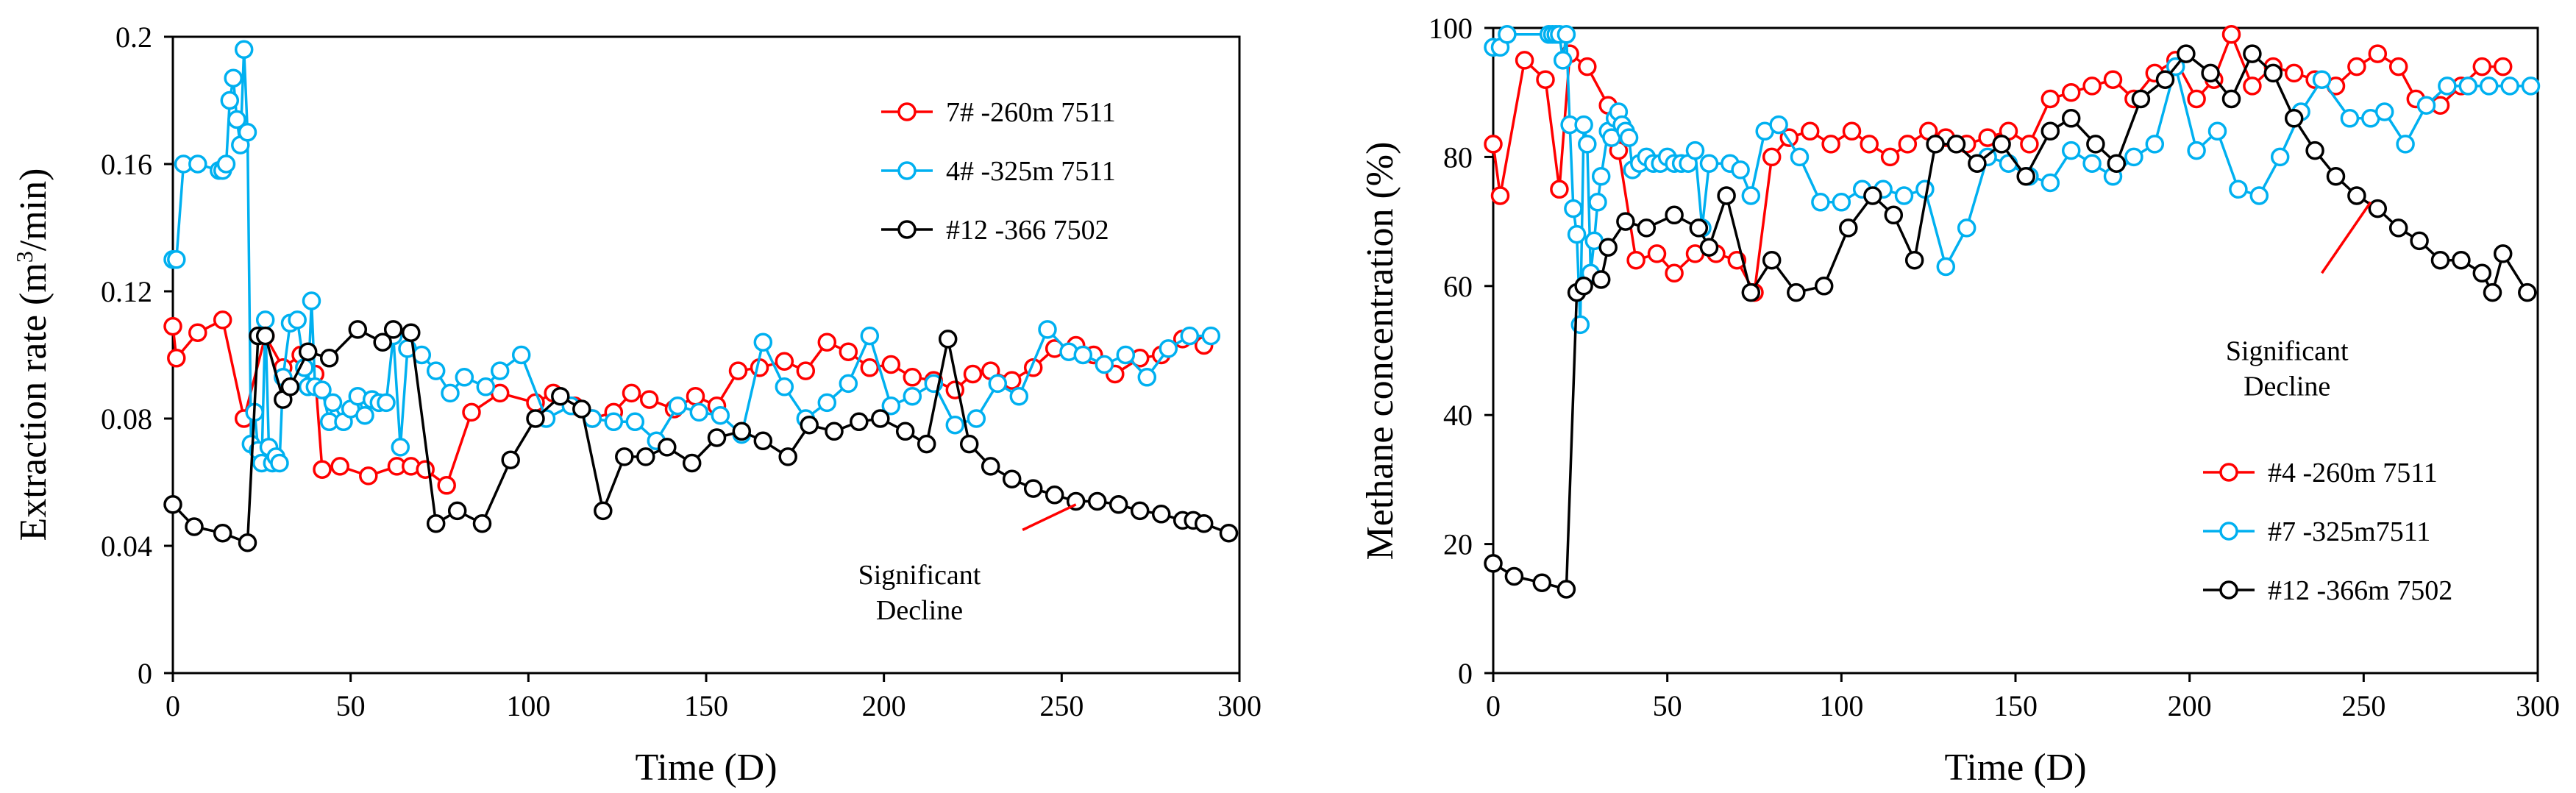 Image resolution: width=2576 pixels, height=793 pixels. Describe the element at coordinates (2360, 590) in the screenshot. I see `legend-label: #12 -366m 7502` at that location.